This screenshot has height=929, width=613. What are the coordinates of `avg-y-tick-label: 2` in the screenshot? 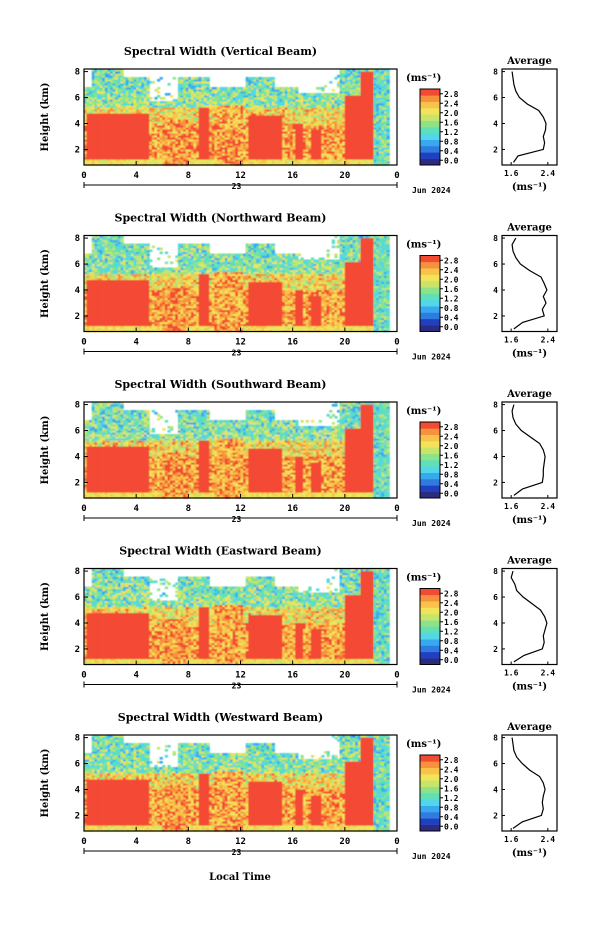 It's located at (495, 149).